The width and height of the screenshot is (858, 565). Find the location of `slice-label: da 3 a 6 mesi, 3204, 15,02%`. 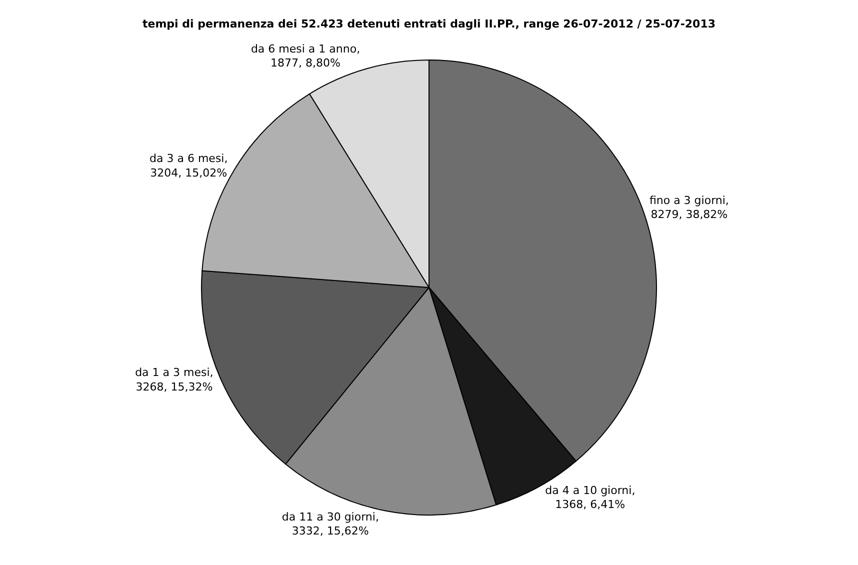

slice-label: da 3 a 6 mesi, 3204, 15,02% is located at coordinates (189, 166).